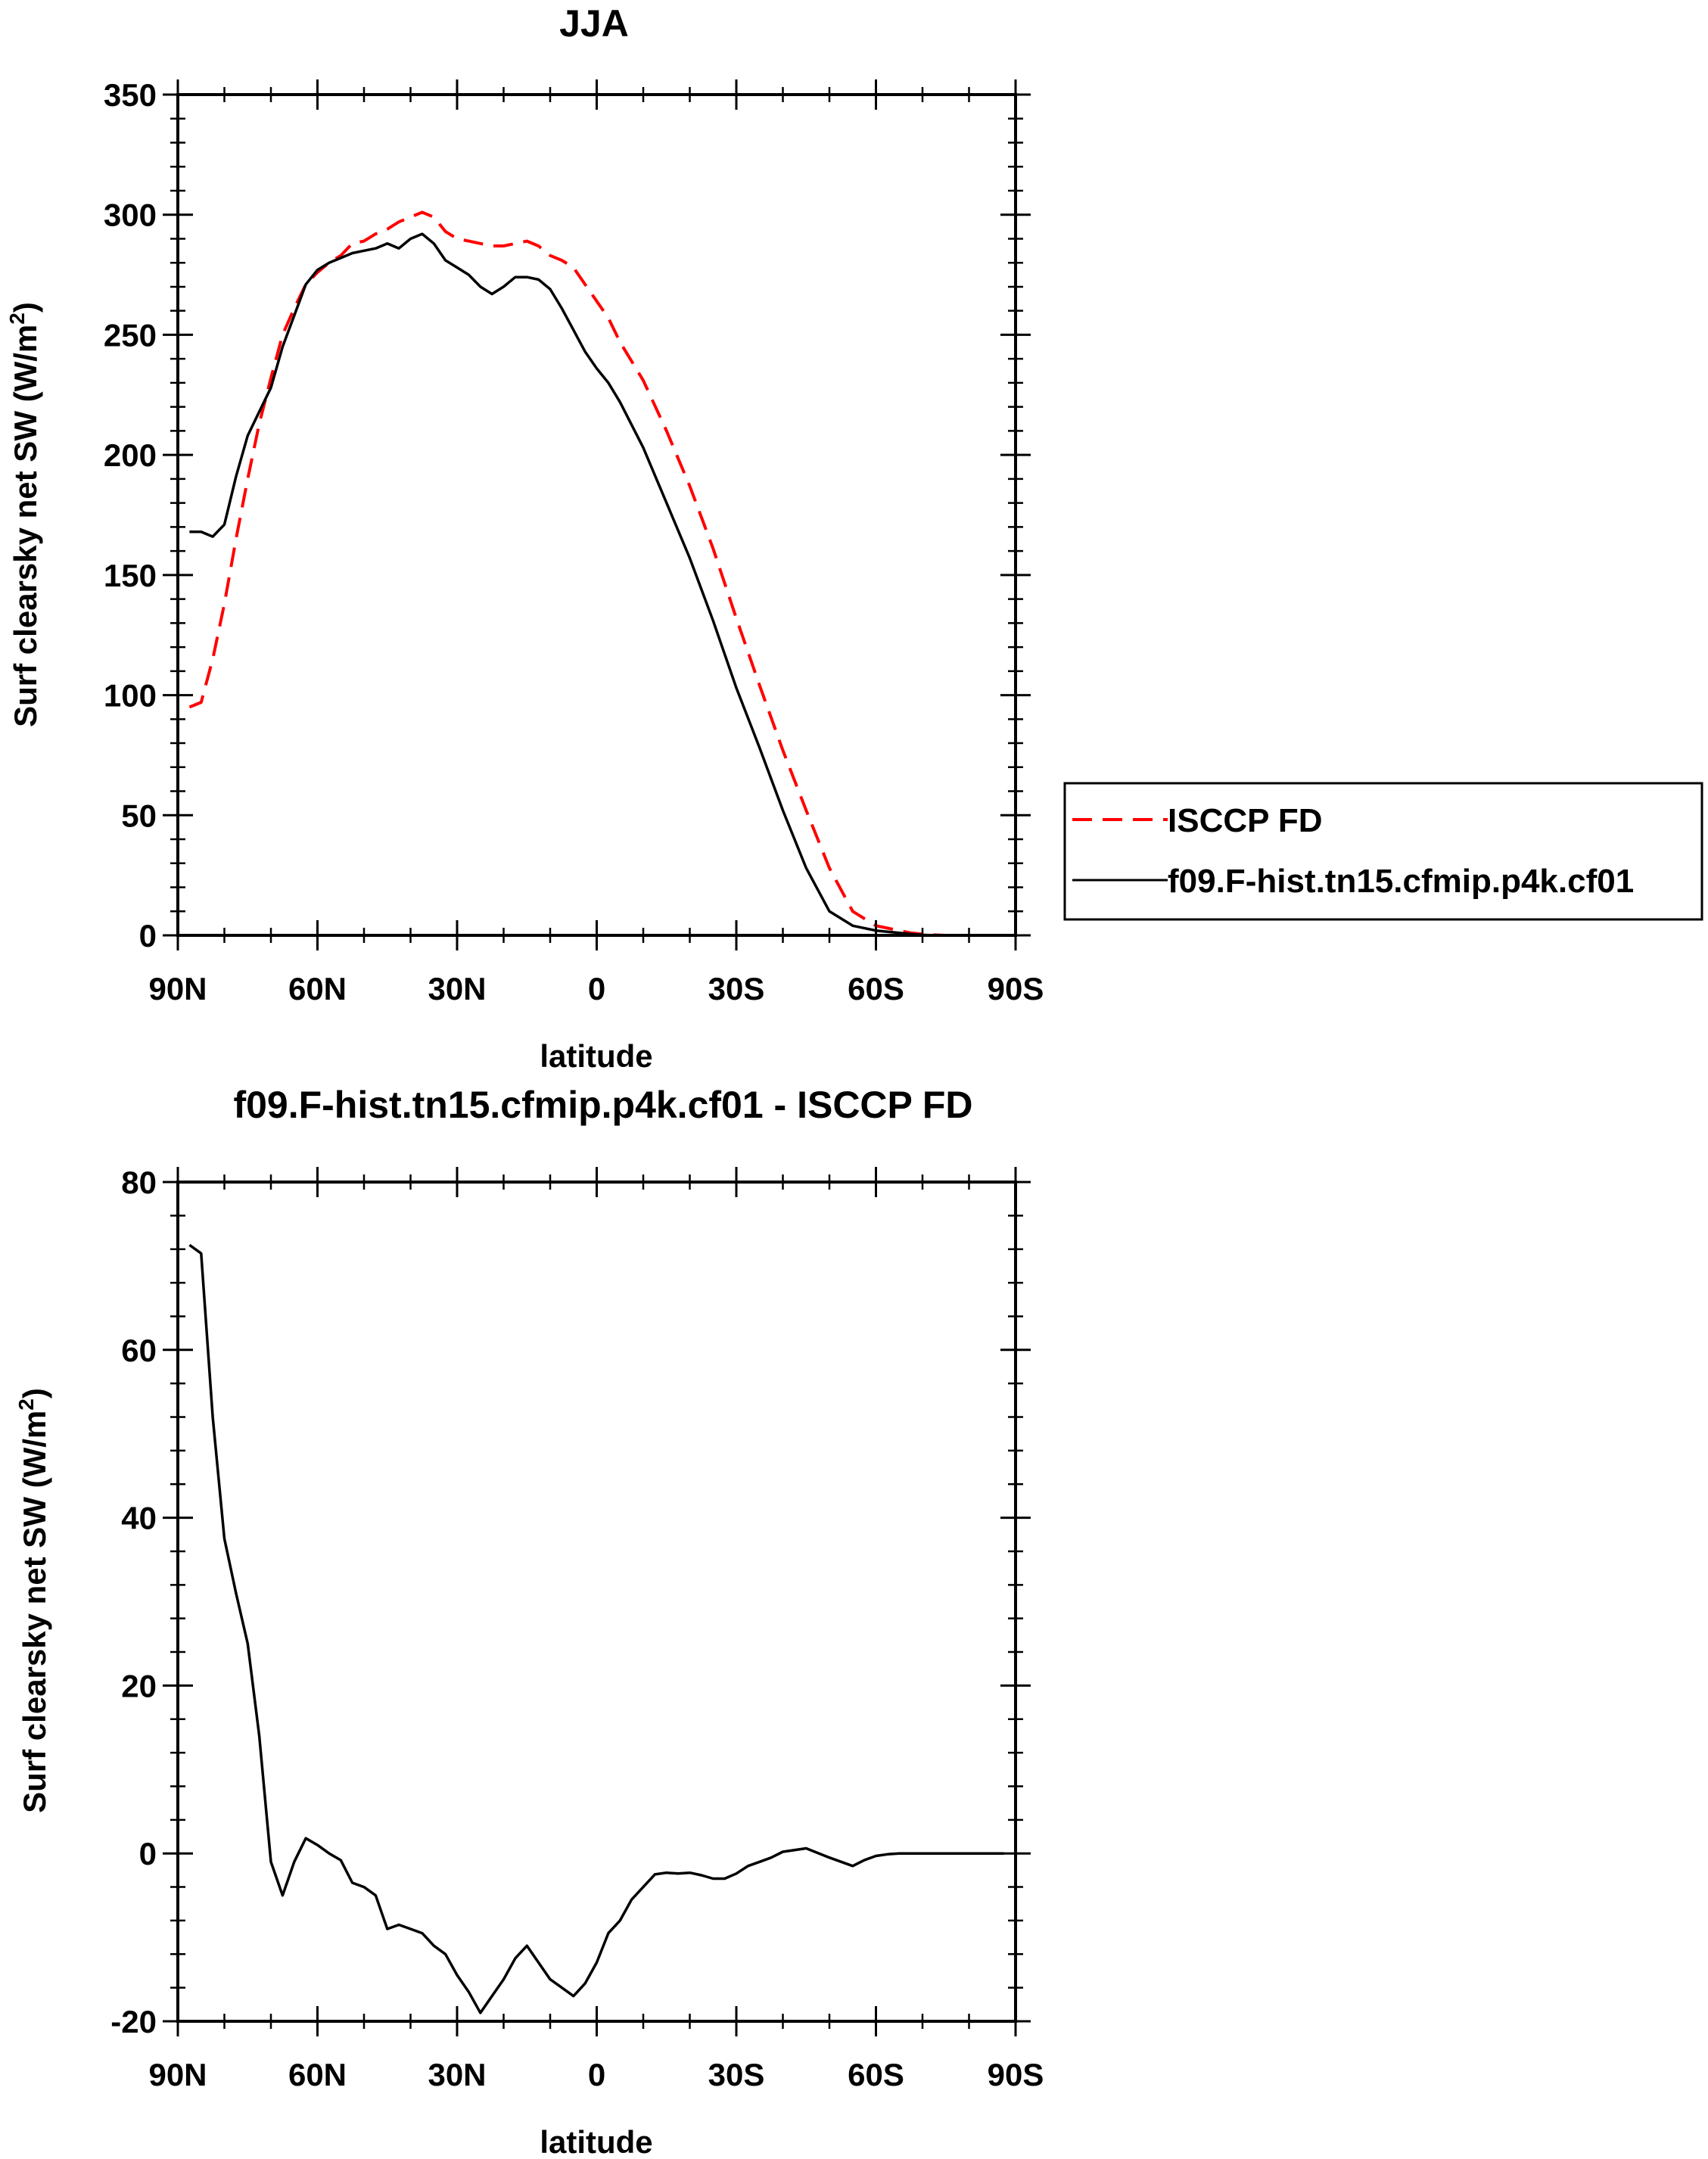 This screenshot has width=1708, height=2159. Describe the element at coordinates (130, 515) in the screenshot. I see `top-y-tick-labels: 0 50 100 150 200 250 300 350` at that location.